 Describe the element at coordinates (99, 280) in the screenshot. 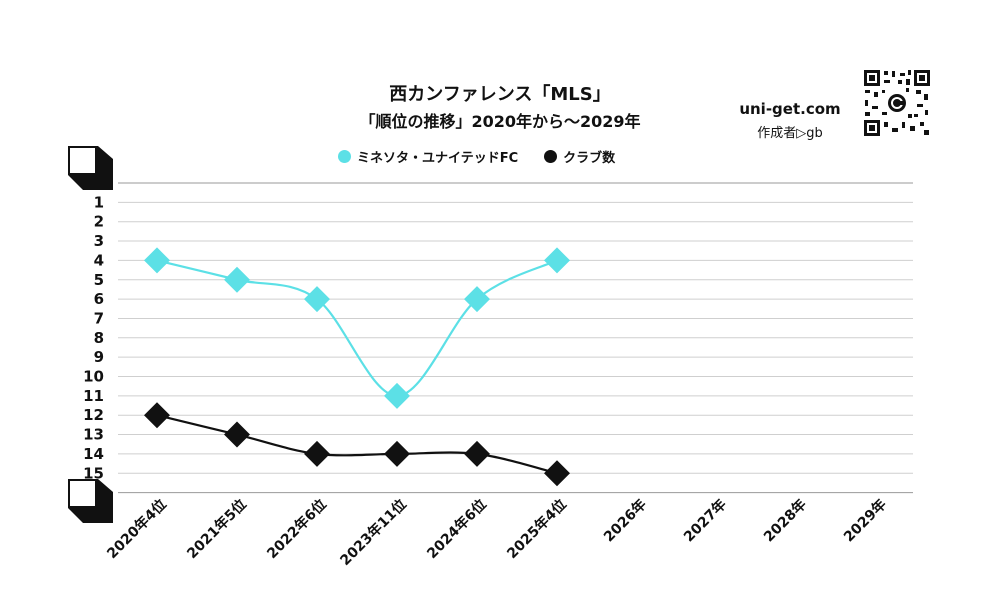

I see `y-tick-label: 5` at that location.